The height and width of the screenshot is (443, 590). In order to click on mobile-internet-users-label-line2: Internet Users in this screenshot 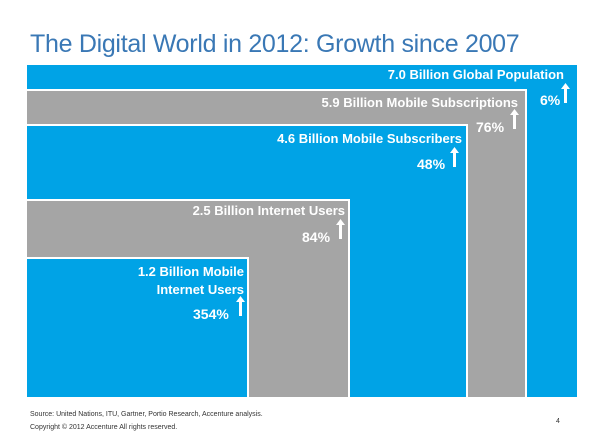, I will do `click(200, 289)`.